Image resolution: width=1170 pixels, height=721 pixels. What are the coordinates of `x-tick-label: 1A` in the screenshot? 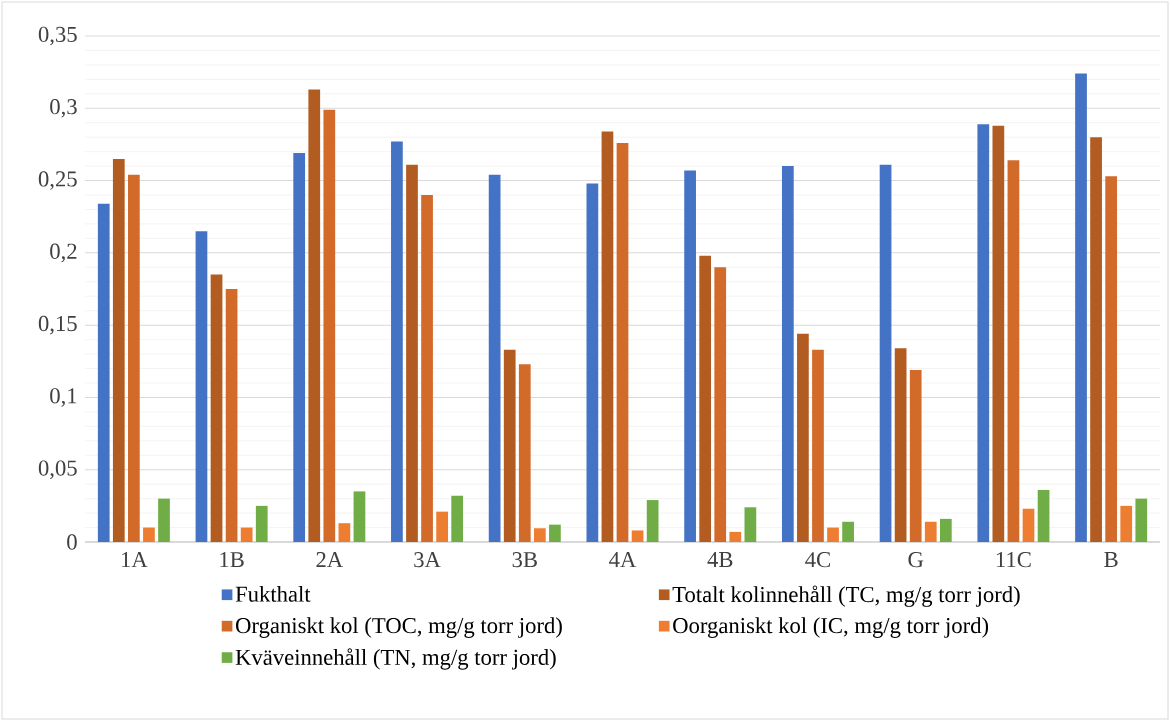 It's located at (135, 560).